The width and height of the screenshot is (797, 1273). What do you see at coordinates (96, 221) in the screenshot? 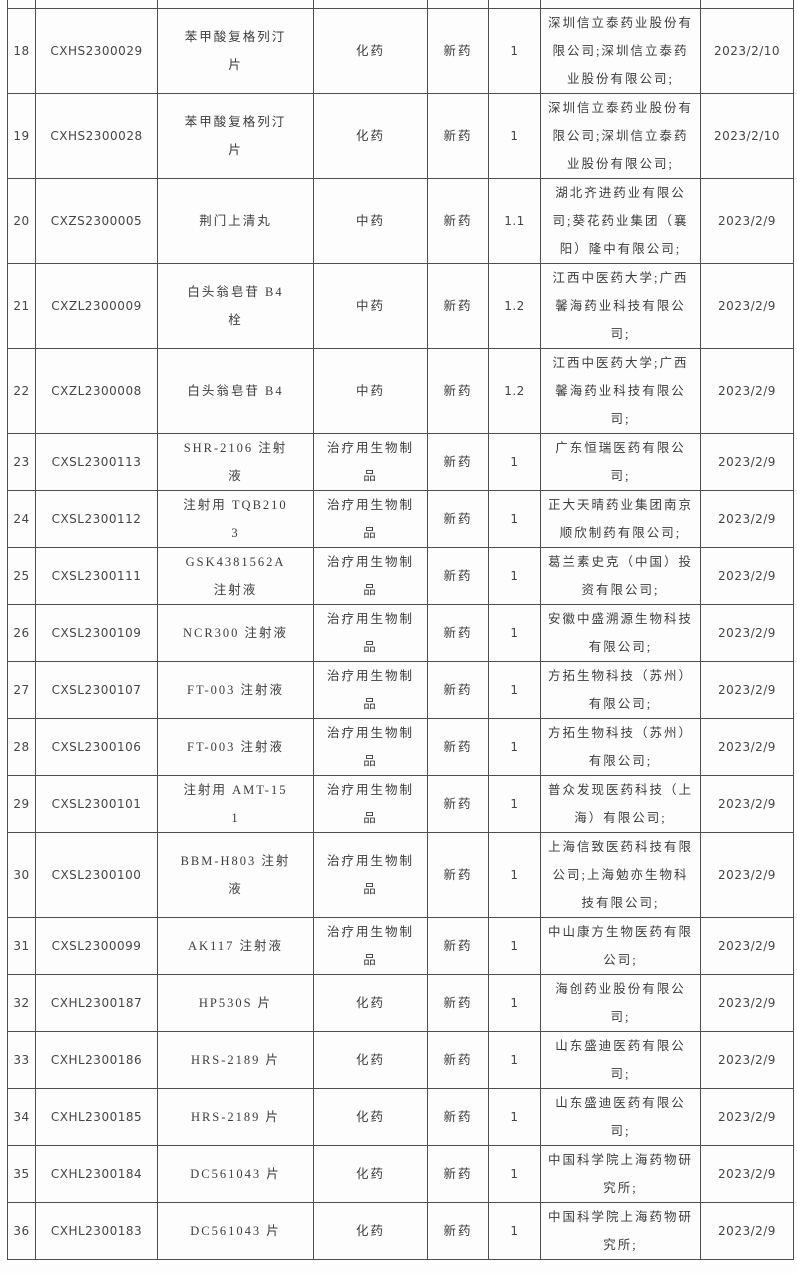
I see `cell-acceptance-no: CXZS2300005` at bounding box center [96, 221].